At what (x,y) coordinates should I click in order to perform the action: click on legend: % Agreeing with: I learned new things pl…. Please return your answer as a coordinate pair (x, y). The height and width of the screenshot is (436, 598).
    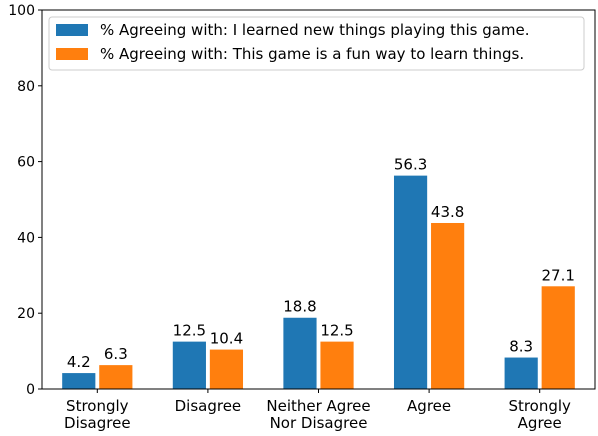
    Looking at the image, I should click on (316, 43).